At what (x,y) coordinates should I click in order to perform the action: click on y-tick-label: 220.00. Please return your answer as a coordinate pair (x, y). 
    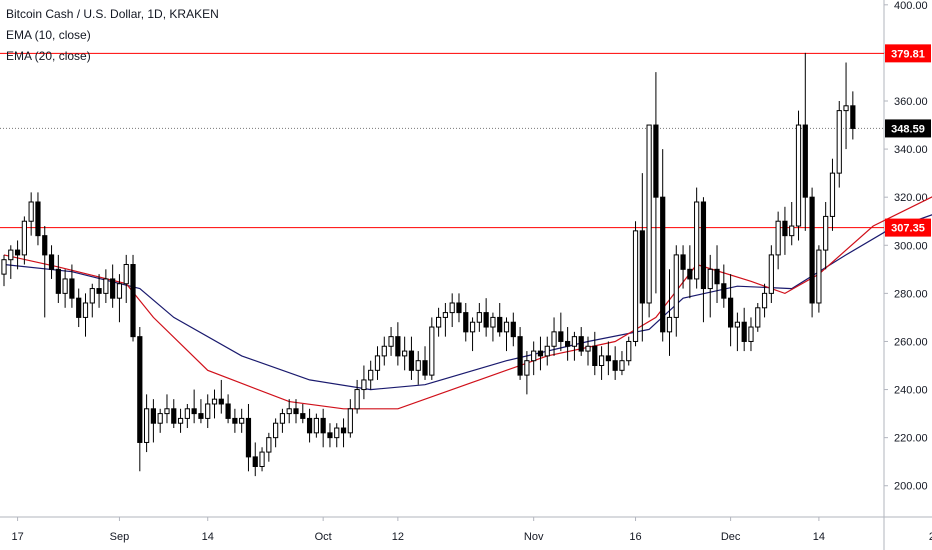
    Looking at the image, I should click on (911, 439).